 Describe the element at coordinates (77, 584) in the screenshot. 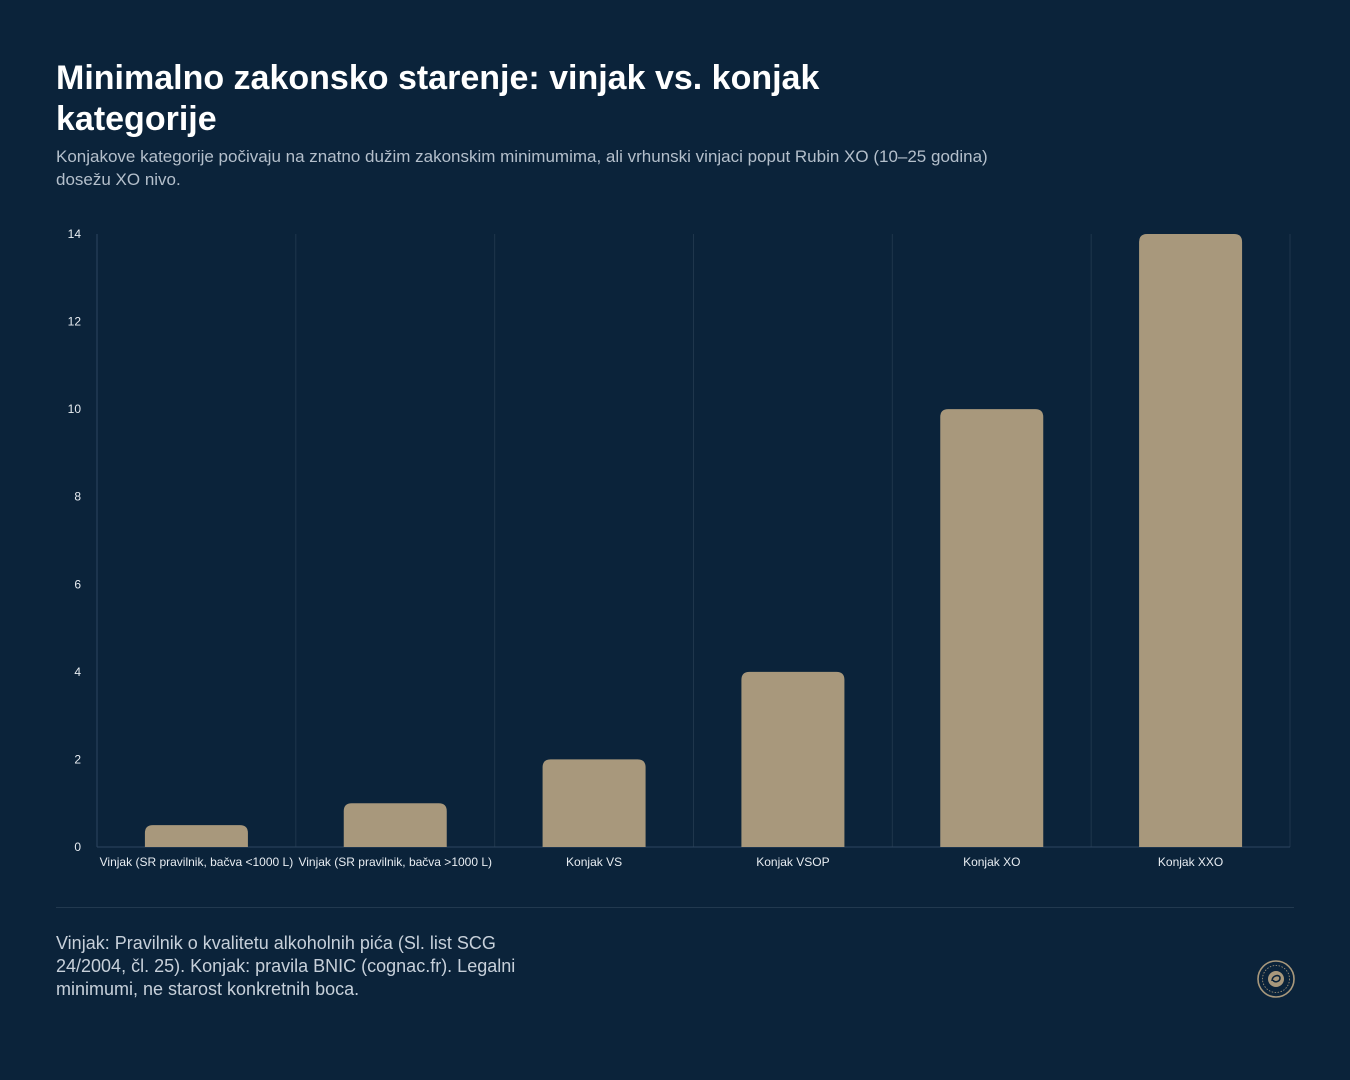

I see `y-tick-label: 6` at that location.